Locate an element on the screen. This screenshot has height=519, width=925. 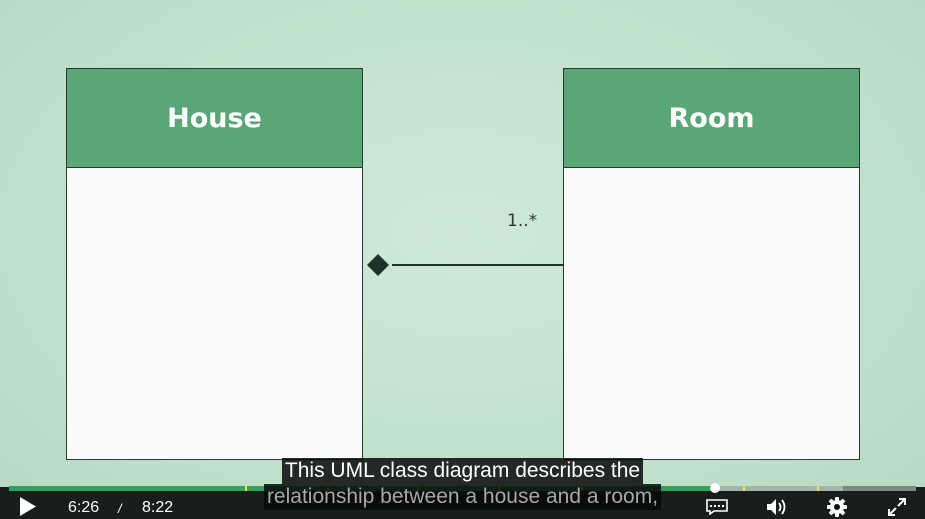
scrub-handle is located at coordinates (714, 488).